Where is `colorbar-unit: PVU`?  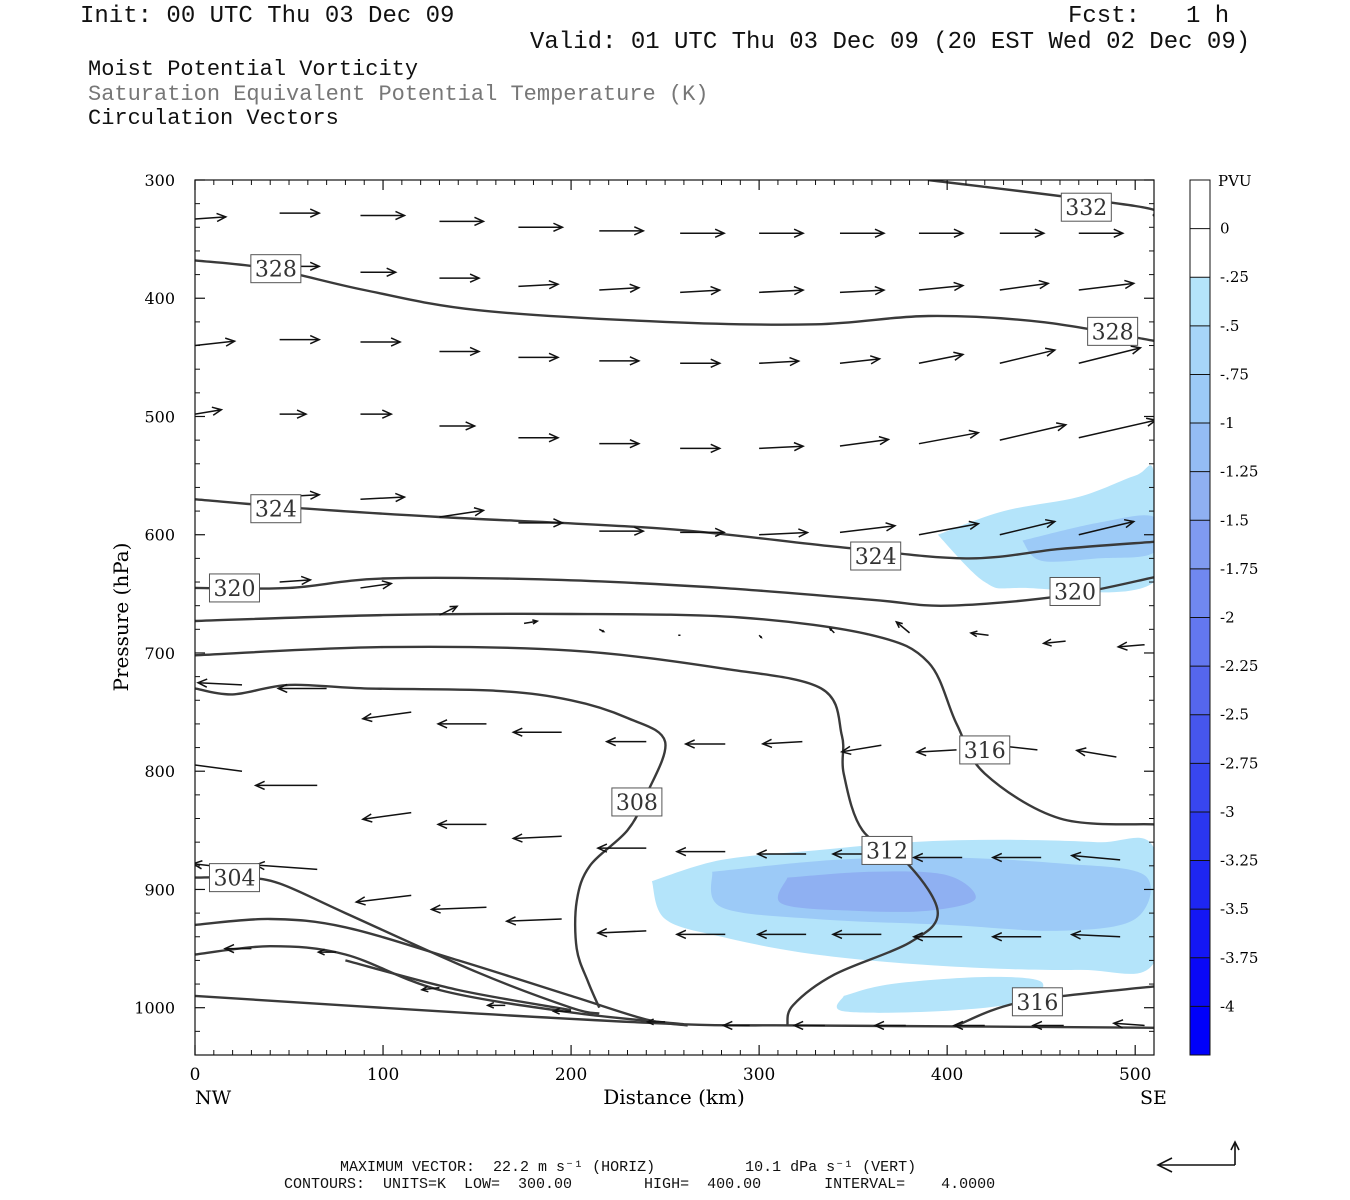 colorbar-unit: PVU is located at coordinates (1235, 181).